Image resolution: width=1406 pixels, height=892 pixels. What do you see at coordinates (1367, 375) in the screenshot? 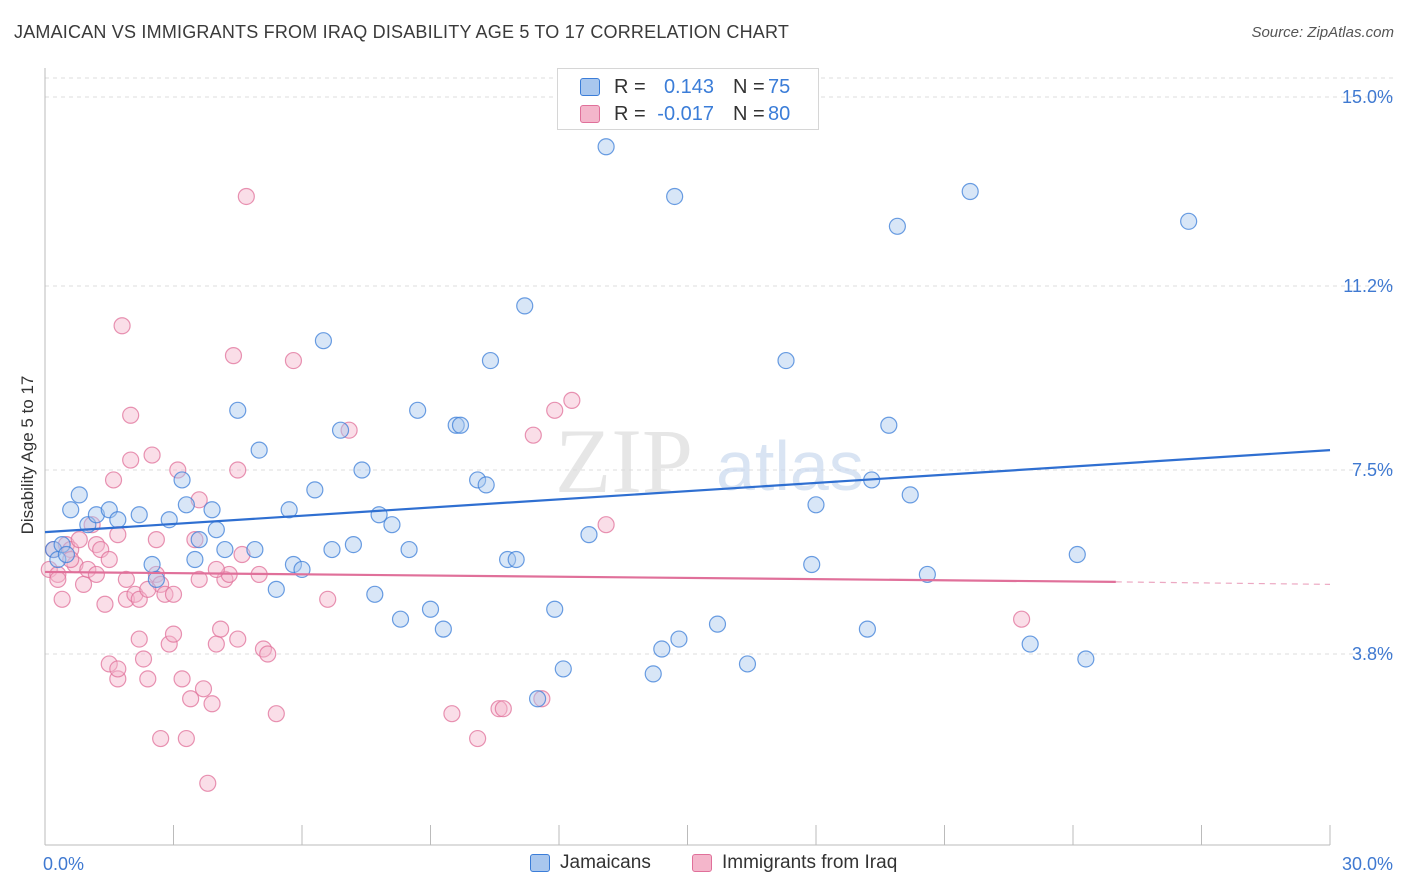
I see `y-tick-labels: 3.8% 7.5% 11.2% 15.0%` at bounding box center [1367, 375].